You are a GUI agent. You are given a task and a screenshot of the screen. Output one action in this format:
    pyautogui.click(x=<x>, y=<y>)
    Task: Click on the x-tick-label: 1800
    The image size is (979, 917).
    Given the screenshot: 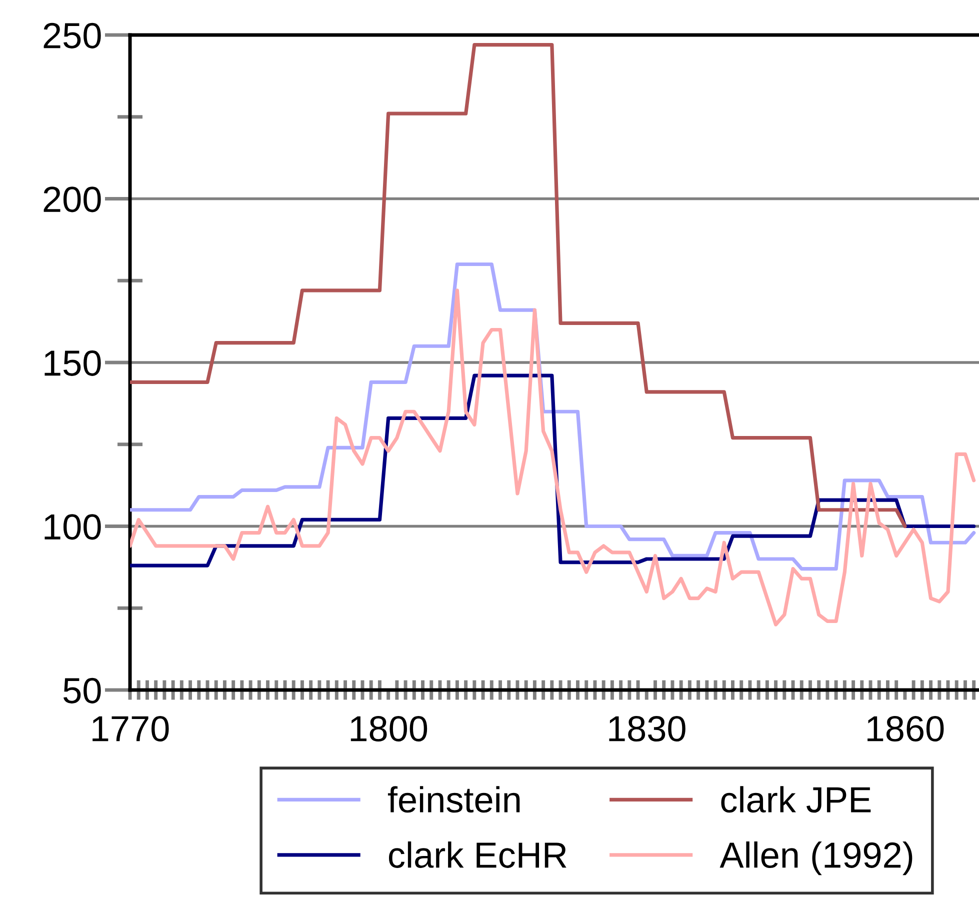 What is the action you would take?
    pyautogui.click(x=389, y=729)
    